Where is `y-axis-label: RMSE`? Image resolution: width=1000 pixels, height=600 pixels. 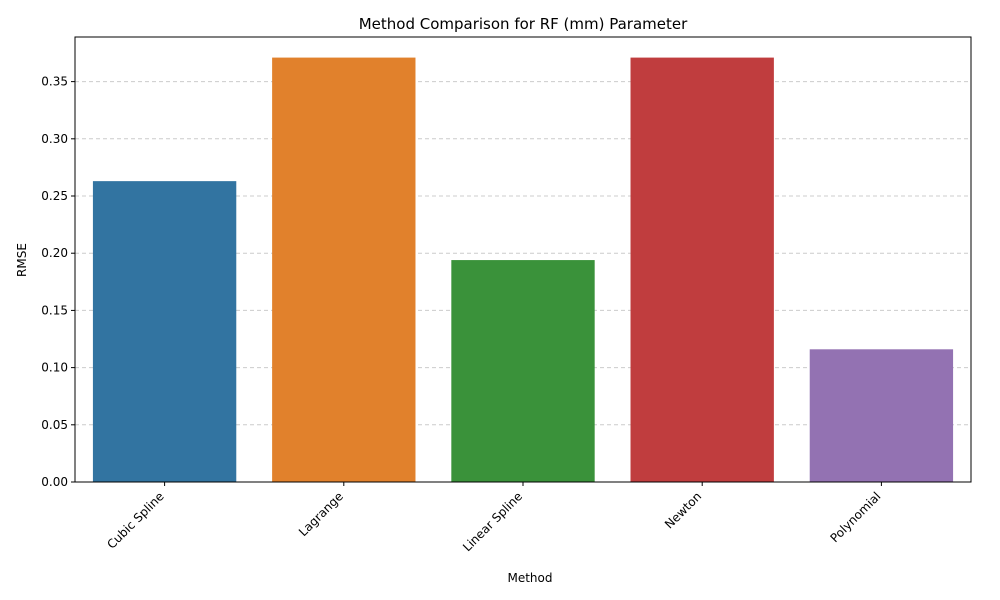 y-axis-label: RMSE is located at coordinates (22, 260).